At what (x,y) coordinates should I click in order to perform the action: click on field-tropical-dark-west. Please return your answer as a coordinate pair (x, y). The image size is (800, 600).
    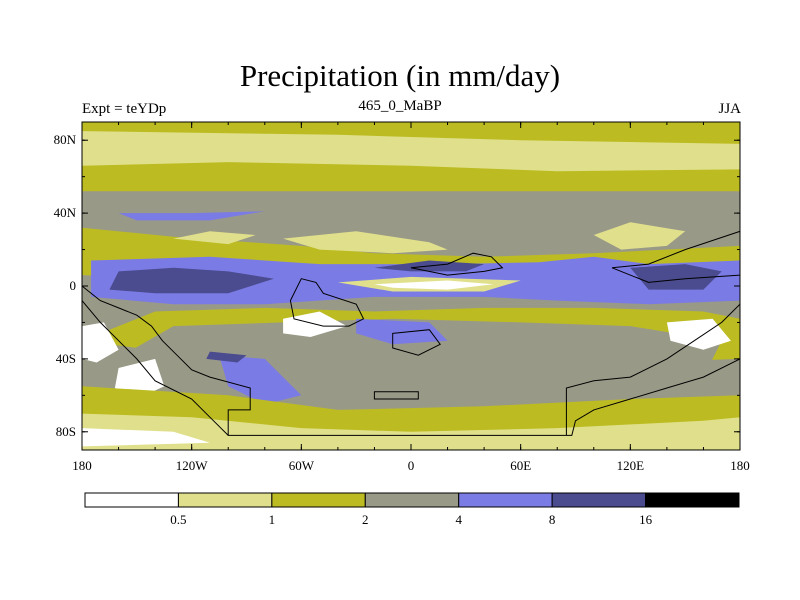
    Looking at the image, I should click on (191, 280).